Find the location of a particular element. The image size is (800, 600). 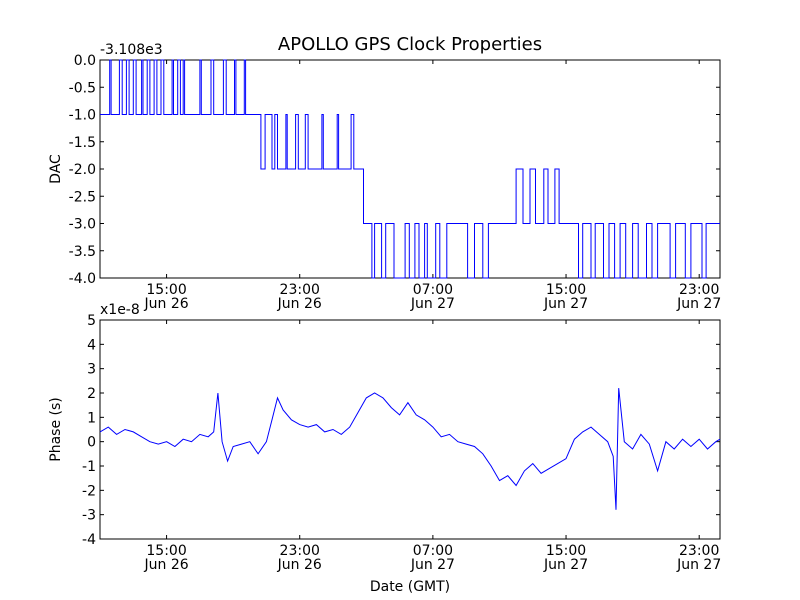

y-tick-label: 2 is located at coordinates (91, 394).